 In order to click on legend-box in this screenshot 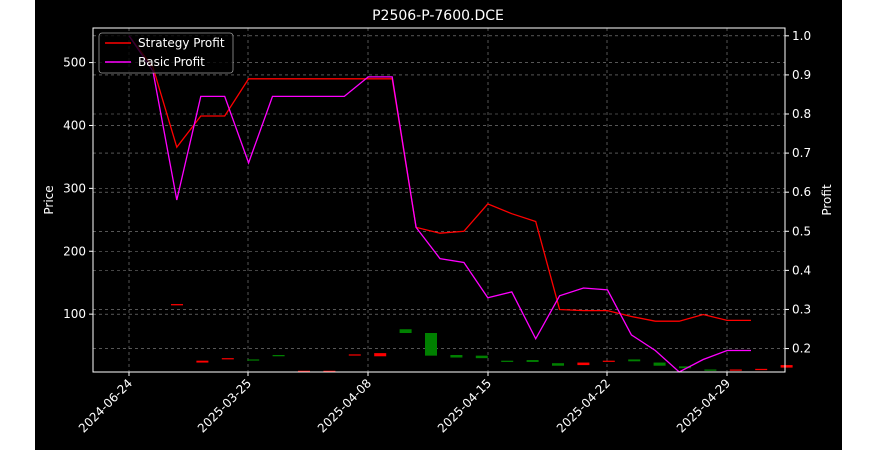, I will do `click(166, 53)`.